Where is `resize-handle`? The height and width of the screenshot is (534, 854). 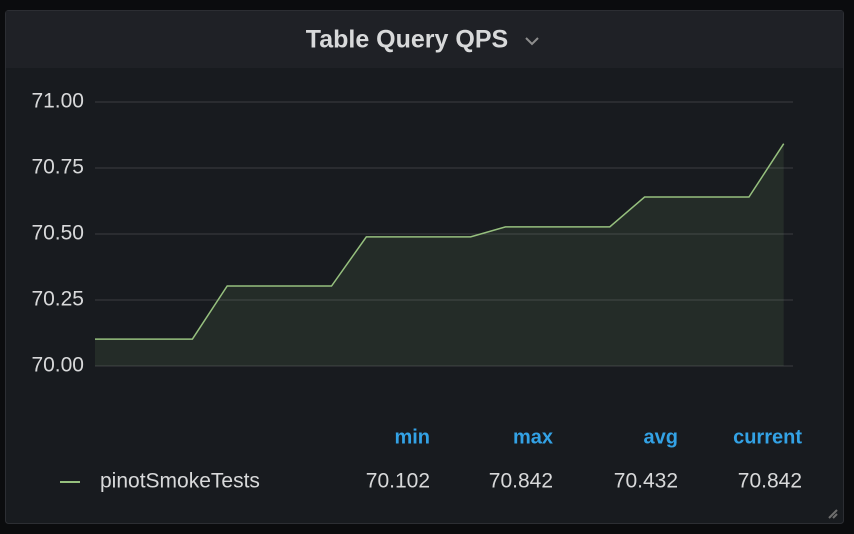
resize-handle is located at coordinates (833, 514).